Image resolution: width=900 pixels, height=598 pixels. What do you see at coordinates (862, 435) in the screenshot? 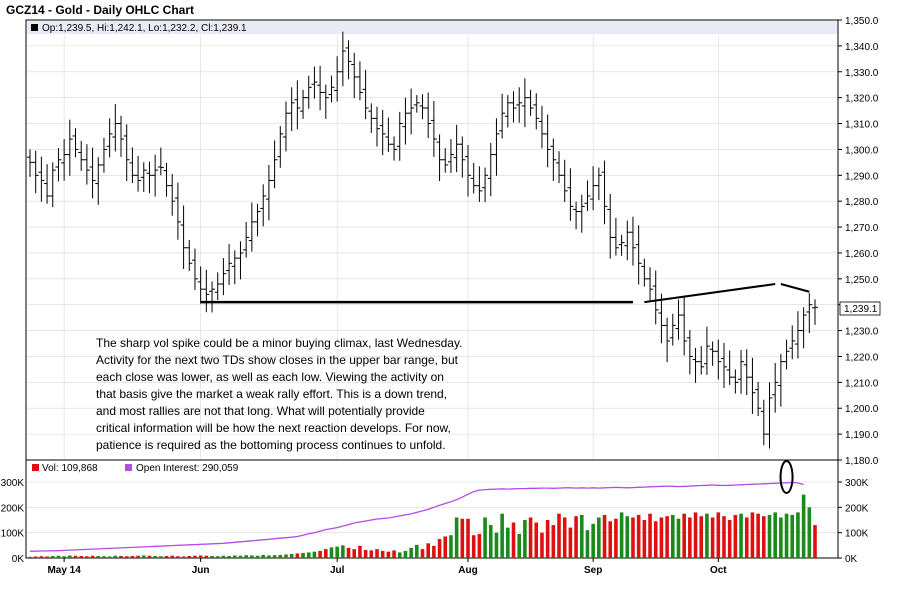
I see `price-tick-label: 1,190.0` at bounding box center [862, 435].